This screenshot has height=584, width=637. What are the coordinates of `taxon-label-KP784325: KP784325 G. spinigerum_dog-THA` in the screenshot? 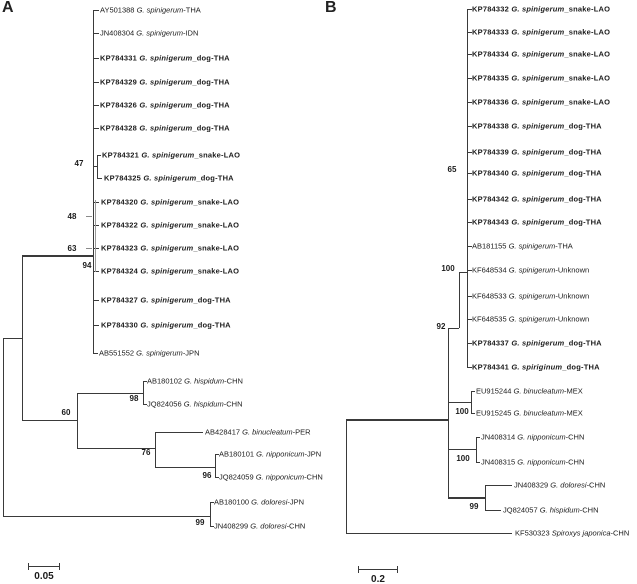 It's located at (169, 178).